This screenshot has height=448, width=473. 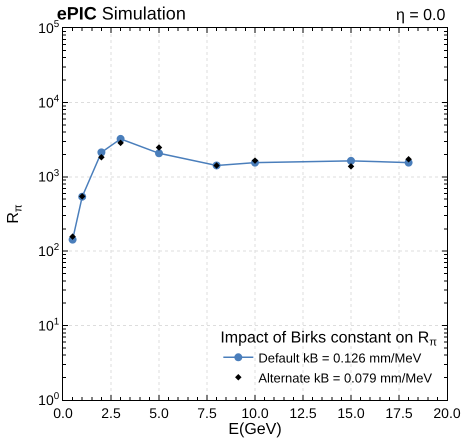 I want to click on y-tick-label: 10$^{5}$, so click(x=49, y=27).